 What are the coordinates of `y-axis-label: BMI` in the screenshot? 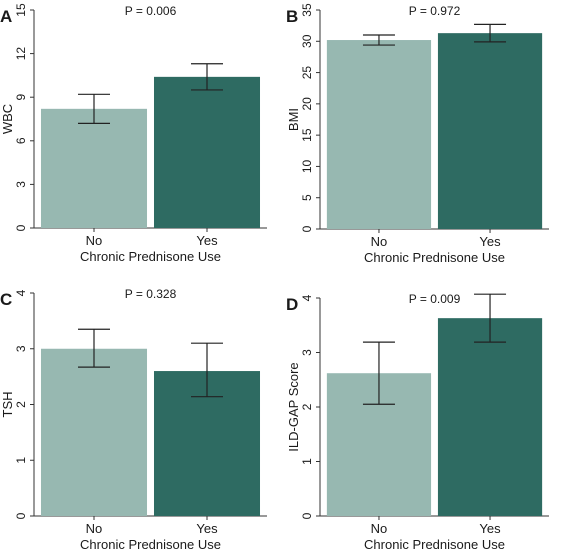 It's located at (293, 119).